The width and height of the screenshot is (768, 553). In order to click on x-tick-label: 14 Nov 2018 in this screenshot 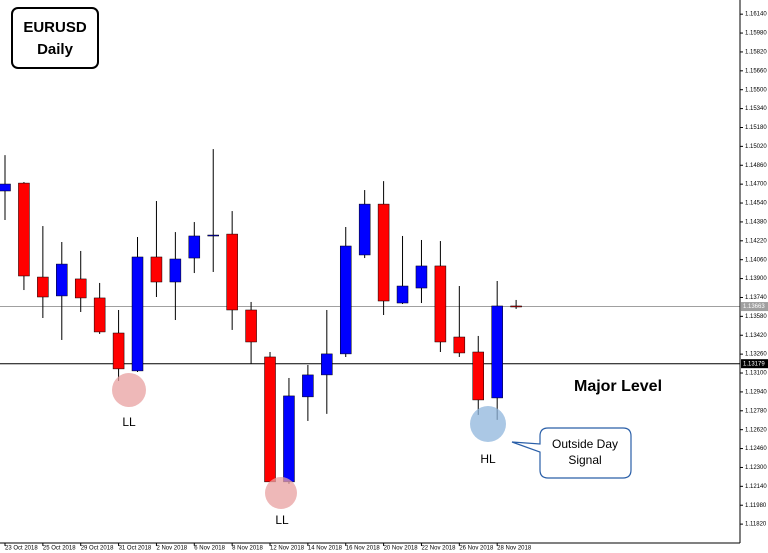, I will do `click(325, 549)`.